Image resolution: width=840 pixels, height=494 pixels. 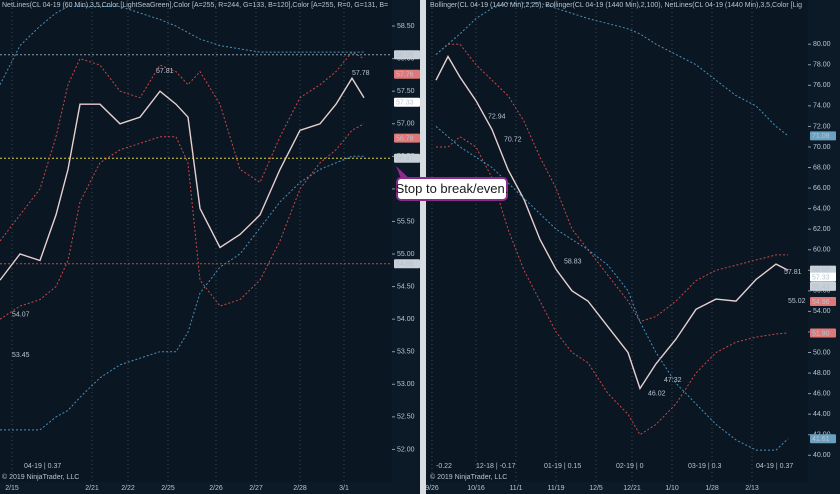 I want to click on y-tick-label: 50.00, so click(x=822, y=352).